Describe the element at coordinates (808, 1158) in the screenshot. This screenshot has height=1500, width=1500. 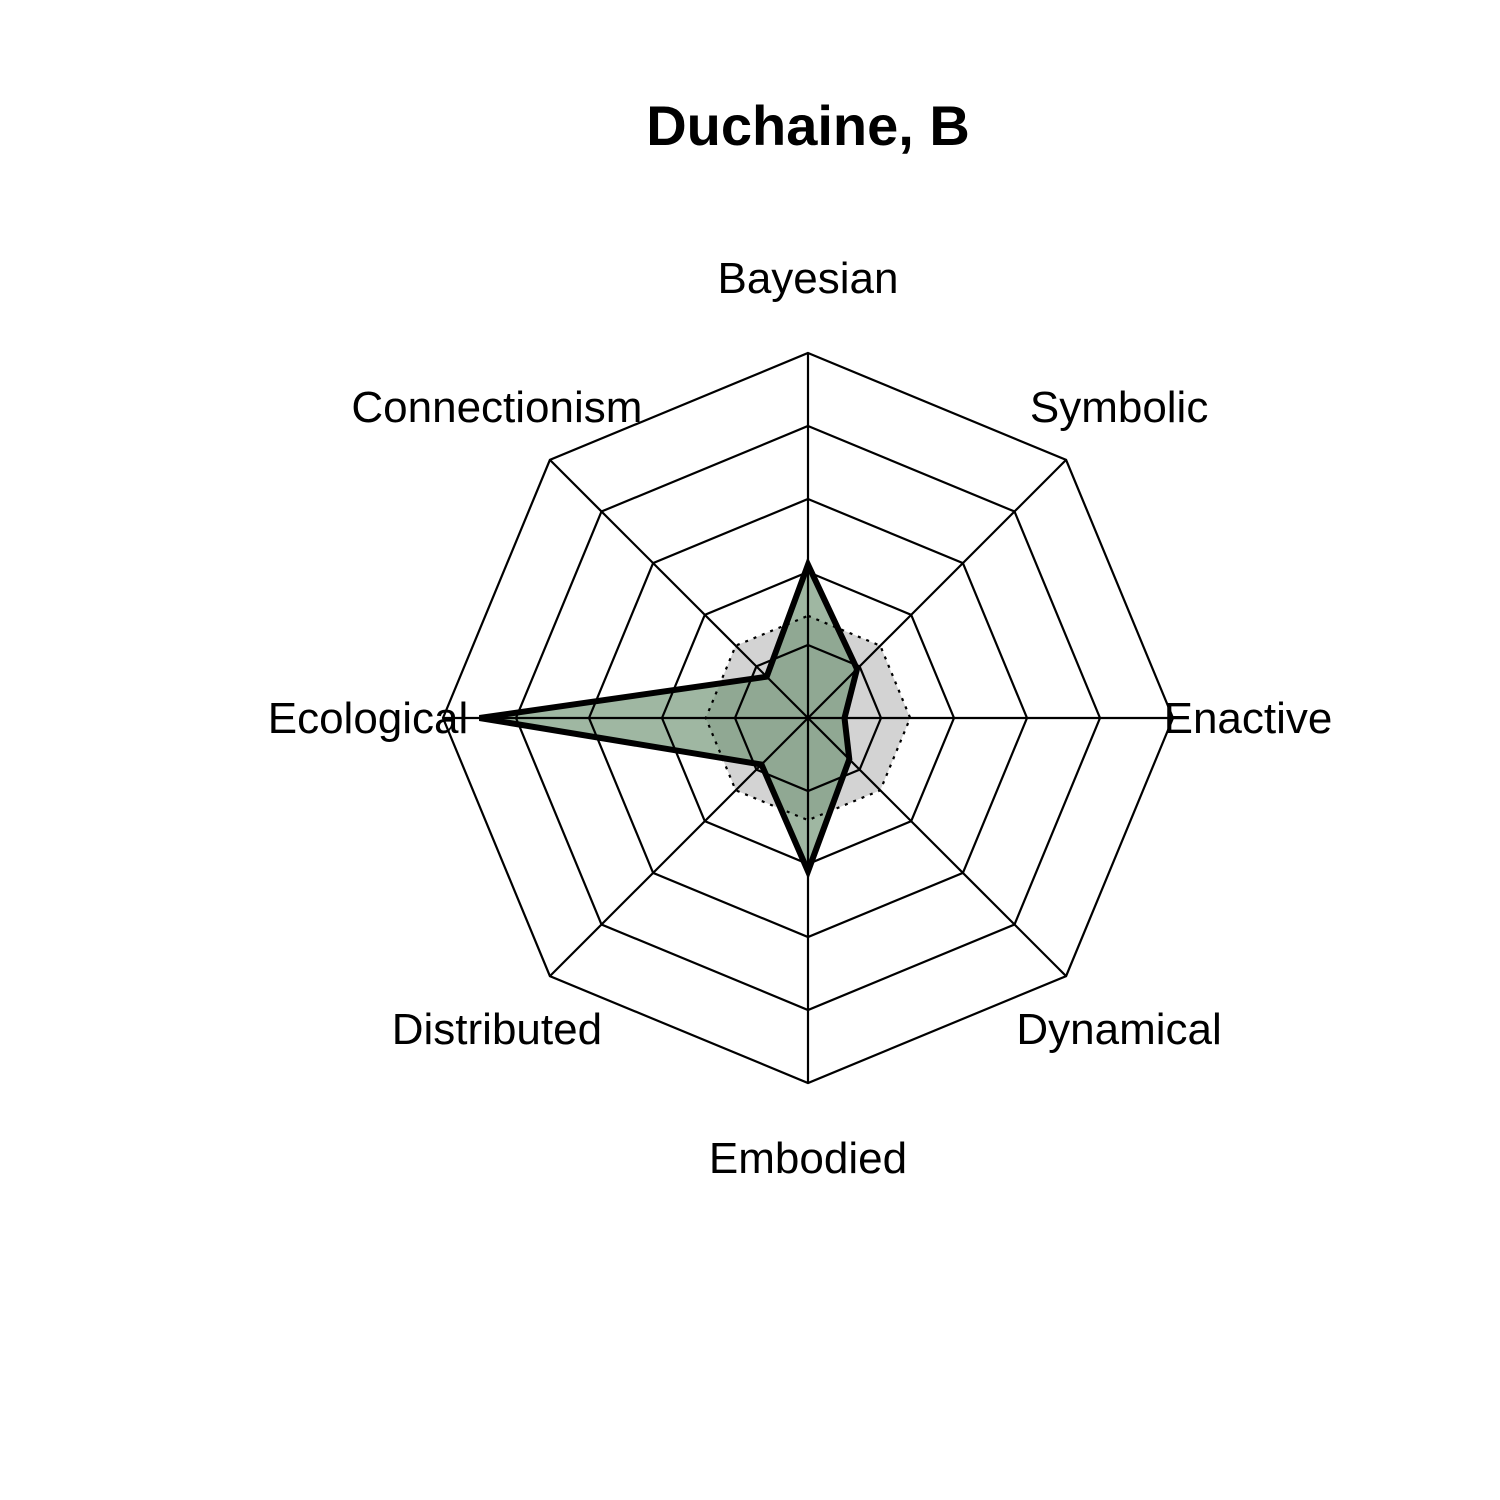
I see `axis-label-embodied: Embodied` at that location.